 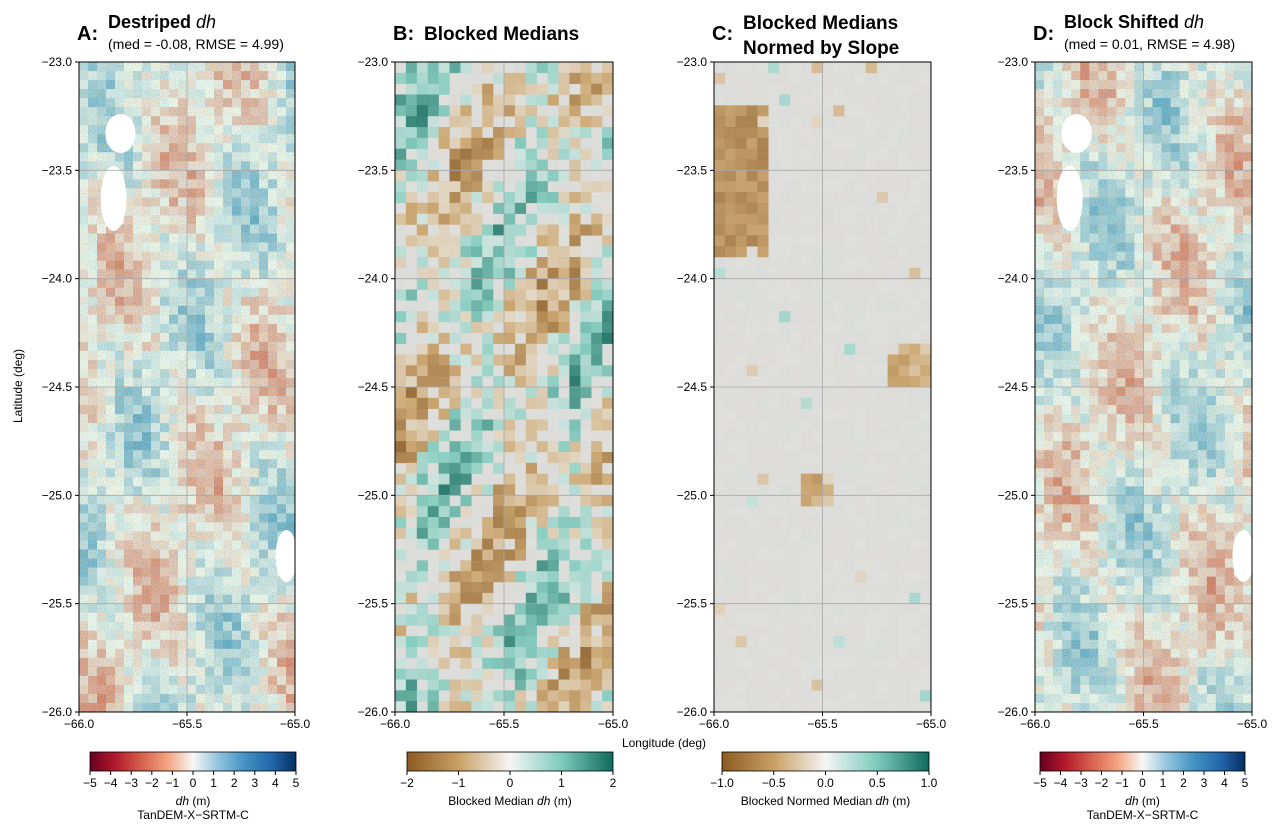 I want to click on panel-title: B: Blocked Medians, so click(x=486, y=34).